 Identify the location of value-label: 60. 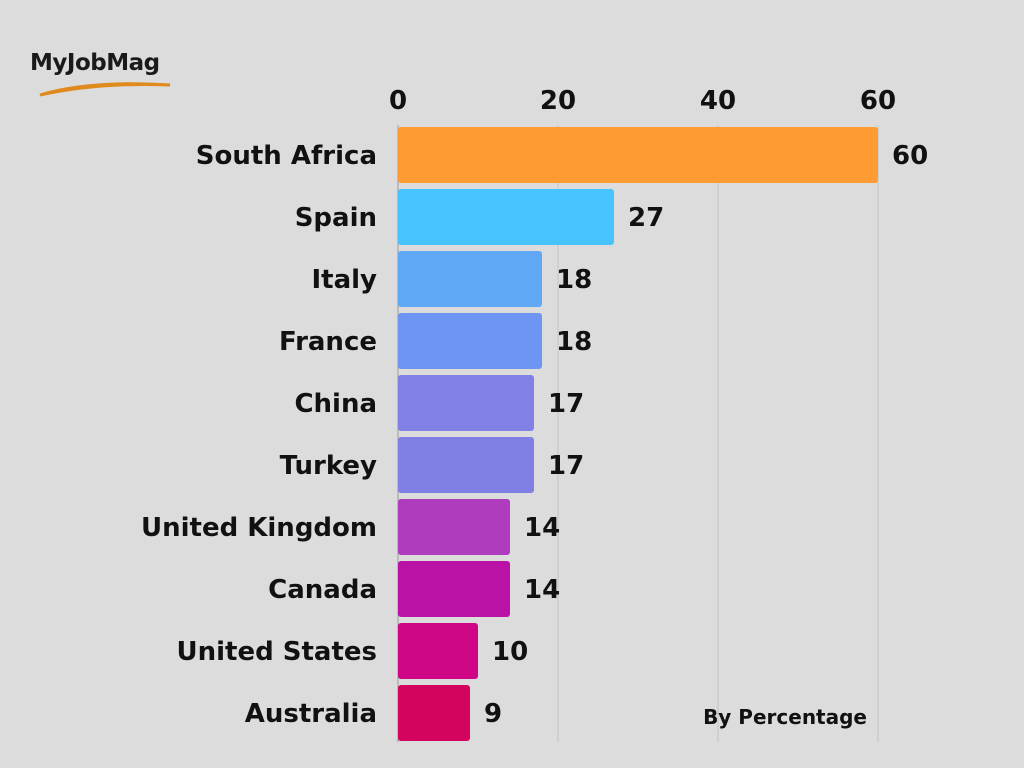
(910, 156).